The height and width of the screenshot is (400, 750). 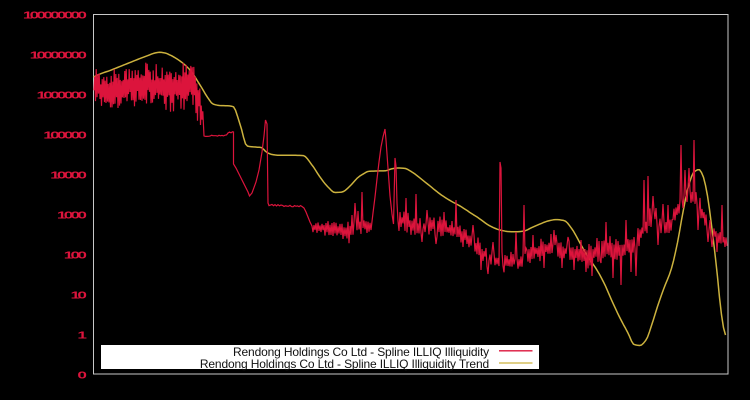 I want to click on svg-text: 0, so click(x=82, y=374).